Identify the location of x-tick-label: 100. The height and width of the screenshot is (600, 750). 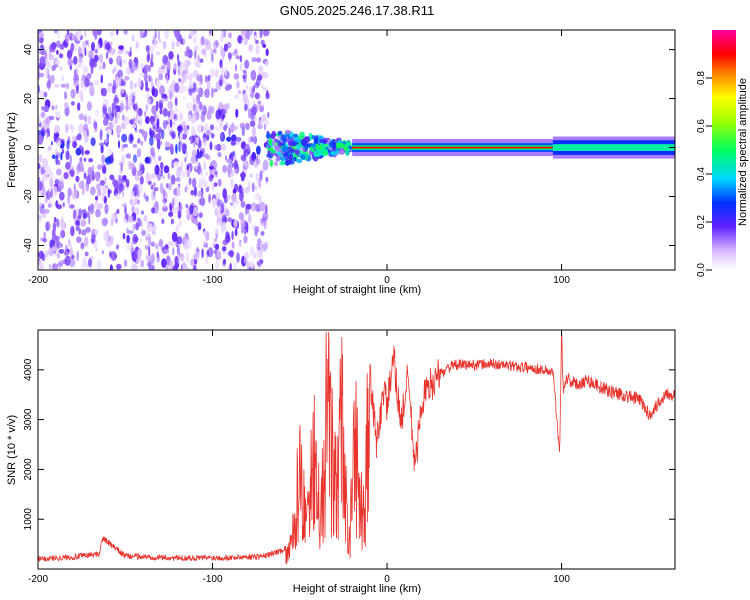
(561, 579).